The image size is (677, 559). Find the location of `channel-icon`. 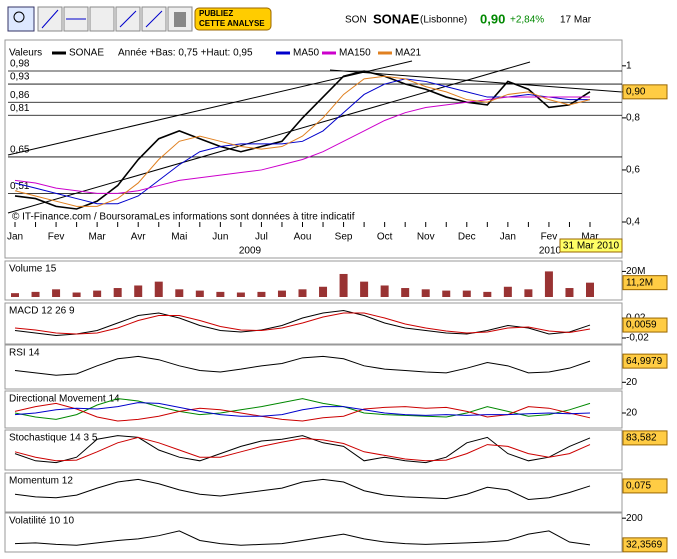

channel-icon is located at coordinates (128, 19).